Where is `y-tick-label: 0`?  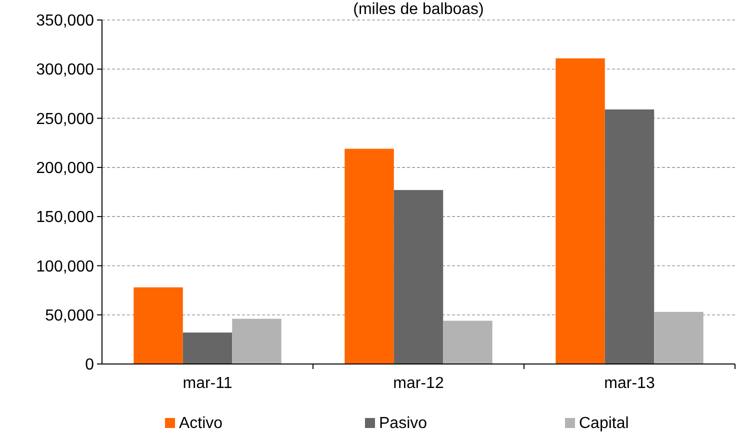 y-tick-label: 0 is located at coordinates (89, 365).